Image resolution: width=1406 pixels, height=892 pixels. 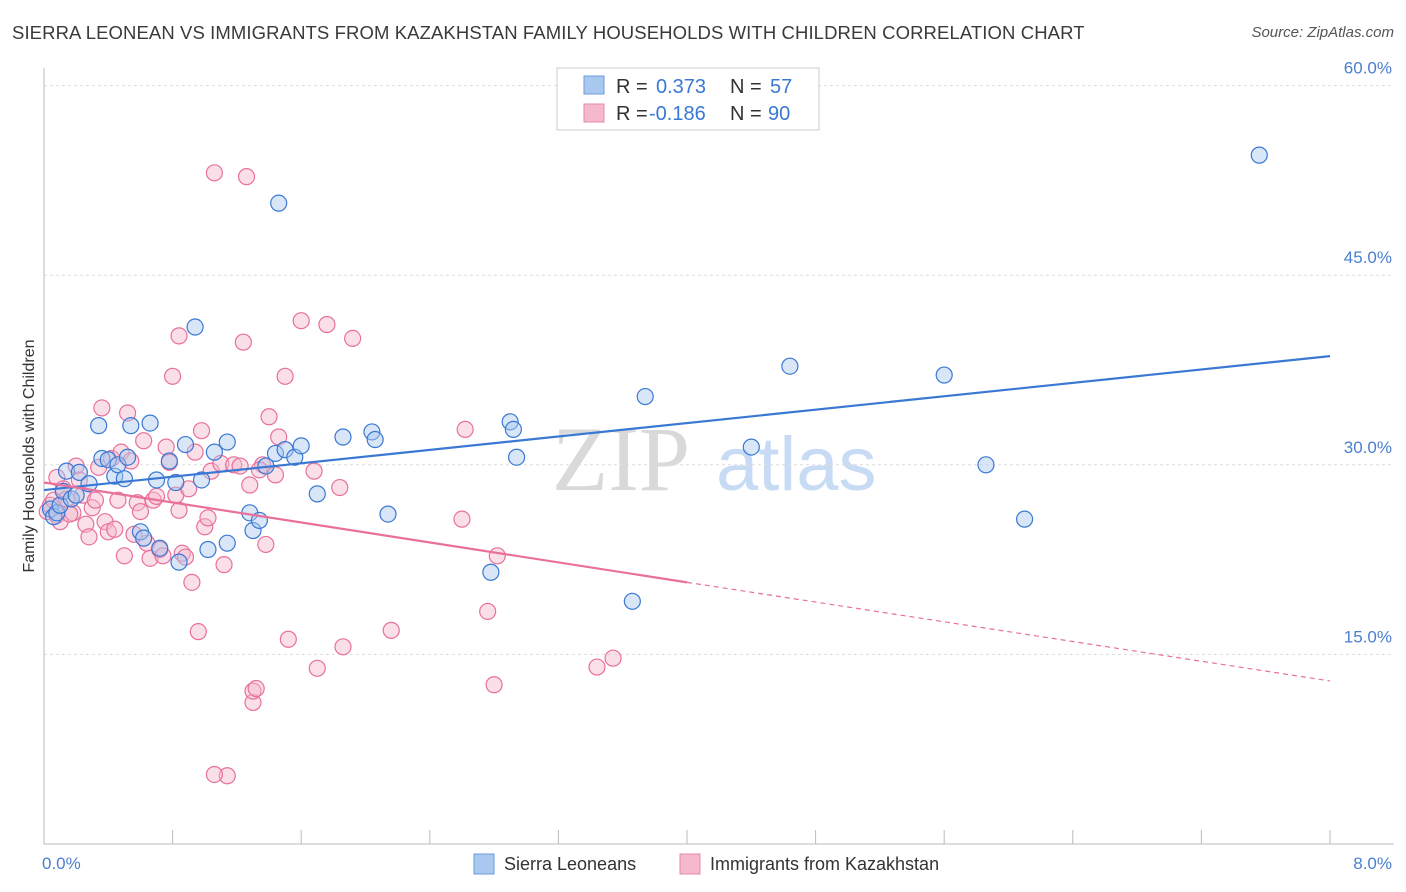 What do you see at coordinates (1368, 257) in the screenshot?
I see `y-tick-label: 45.0%` at bounding box center [1368, 257].